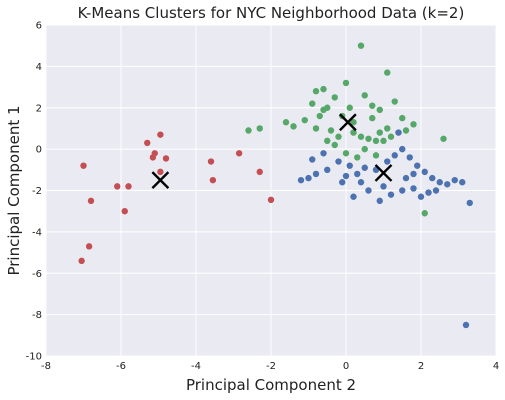 The width and height of the screenshot is (505, 400). Describe the element at coordinates (272, 151) in the screenshot. I see `centroids` at that location.